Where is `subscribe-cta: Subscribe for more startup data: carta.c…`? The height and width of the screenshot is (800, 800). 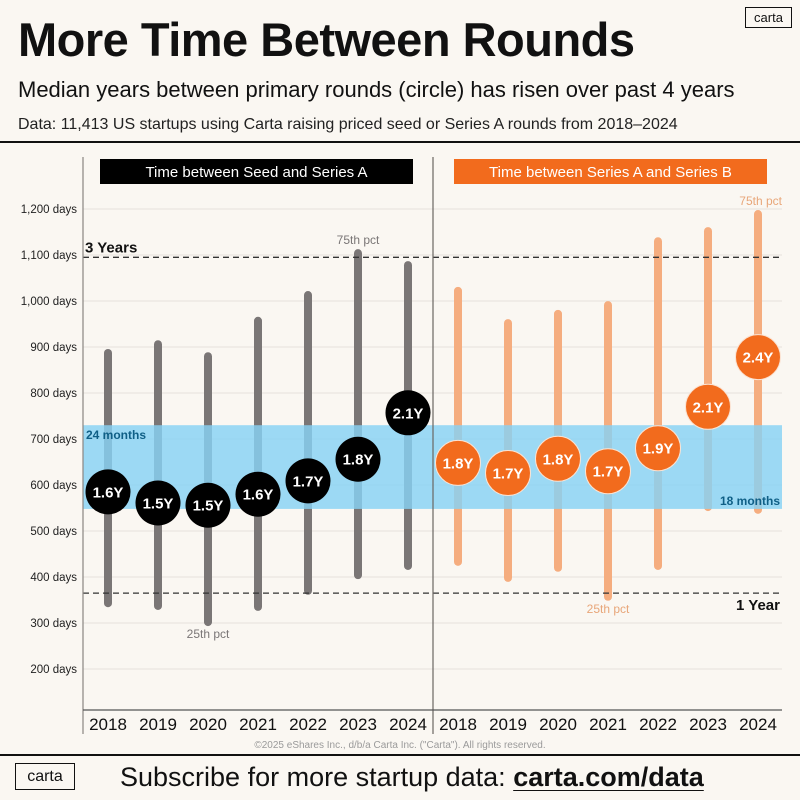 subscribe-cta: Subscribe for more startup data: carta.c… is located at coordinates (412, 777).